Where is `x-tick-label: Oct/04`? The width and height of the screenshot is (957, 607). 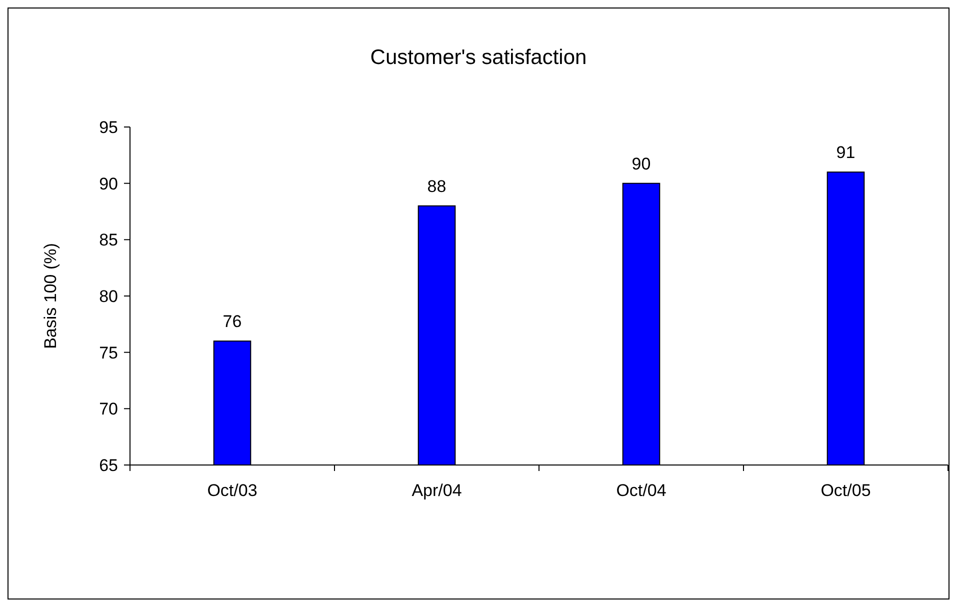
x-tick-label: Oct/04 is located at coordinates (641, 490).